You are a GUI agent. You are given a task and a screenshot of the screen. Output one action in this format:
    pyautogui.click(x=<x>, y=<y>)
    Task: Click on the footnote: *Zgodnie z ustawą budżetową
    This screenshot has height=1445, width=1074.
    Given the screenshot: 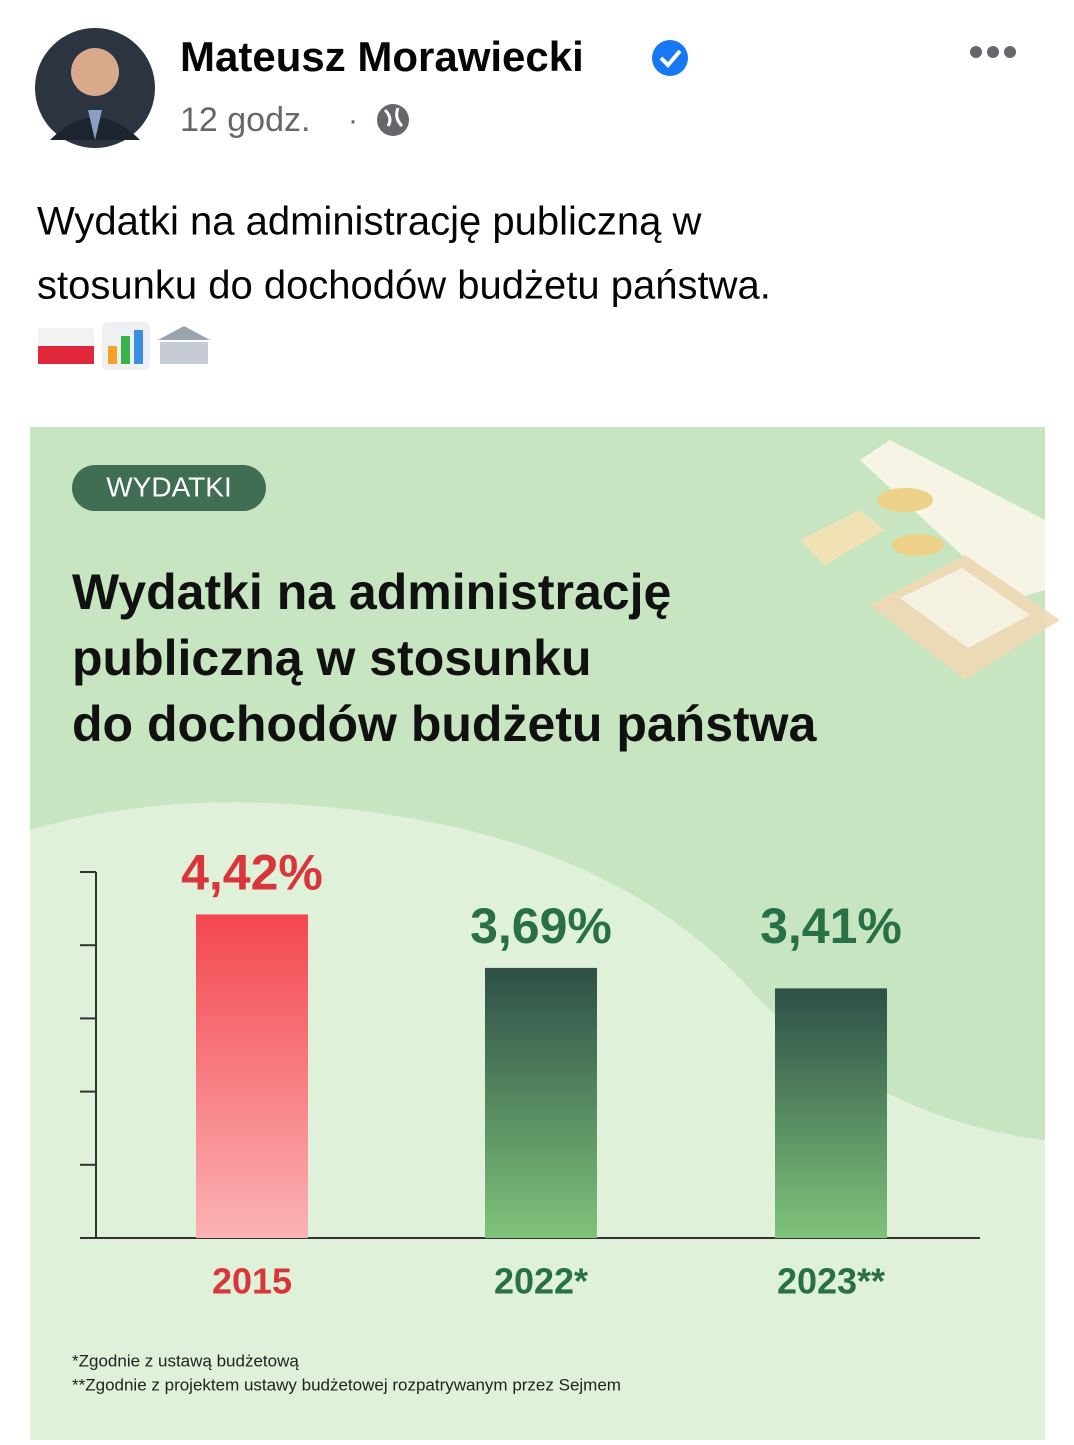 What is the action you would take?
    pyautogui.click(x=185, y=1360)
    